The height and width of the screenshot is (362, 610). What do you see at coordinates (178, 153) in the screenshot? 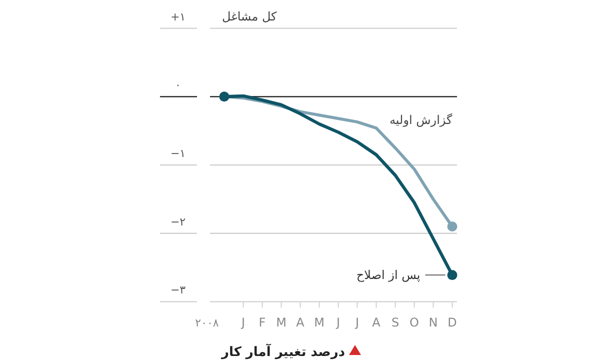
I see `y-tick-label: −۱` at bounding box center [178, 153].